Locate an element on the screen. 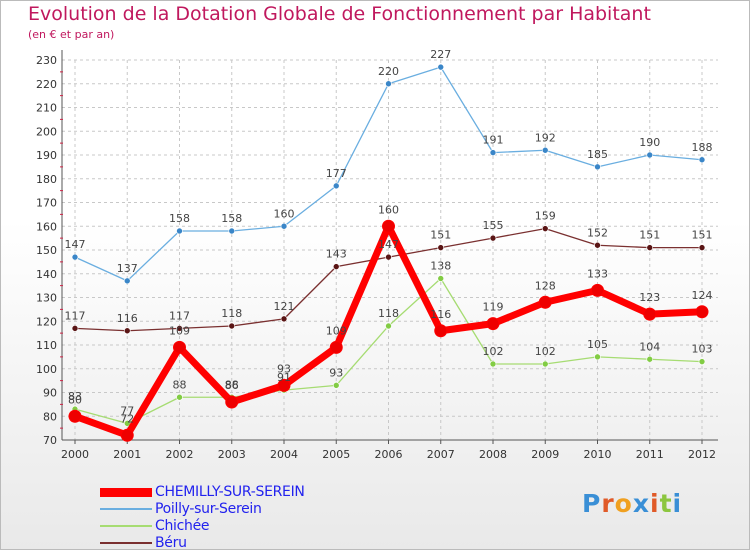 The height and width of the screenshot is (552, 750). data-label: 103 is located at coordinates (702, 349).